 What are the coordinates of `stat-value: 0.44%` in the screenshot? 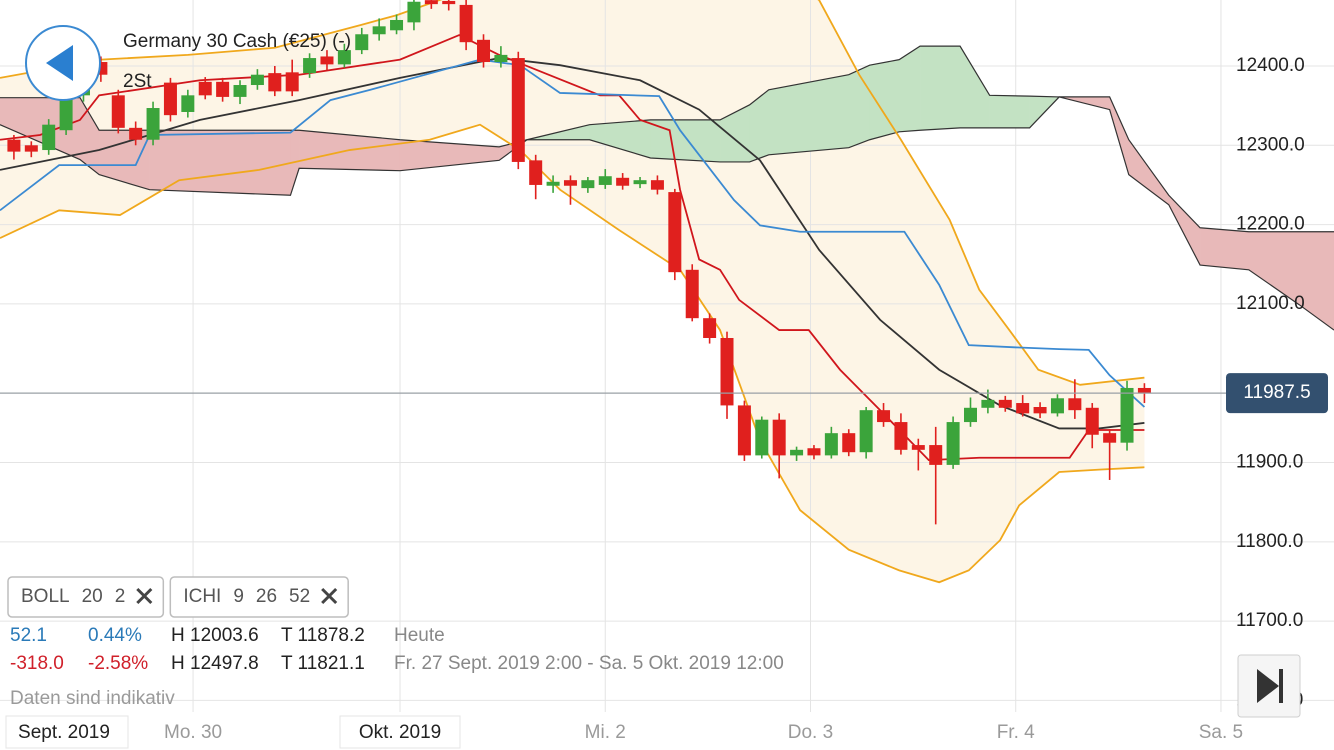 It's located at (115, 635).